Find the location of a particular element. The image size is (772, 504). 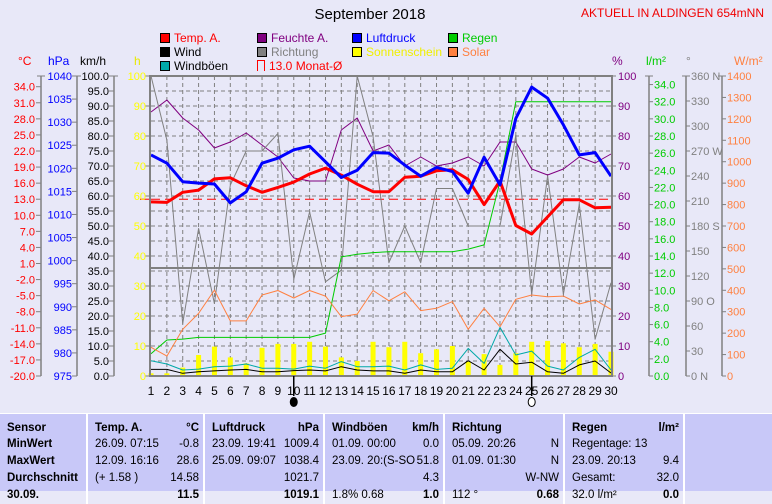

axis-label-wind: 95.0 is located at coordinates (98, 92).